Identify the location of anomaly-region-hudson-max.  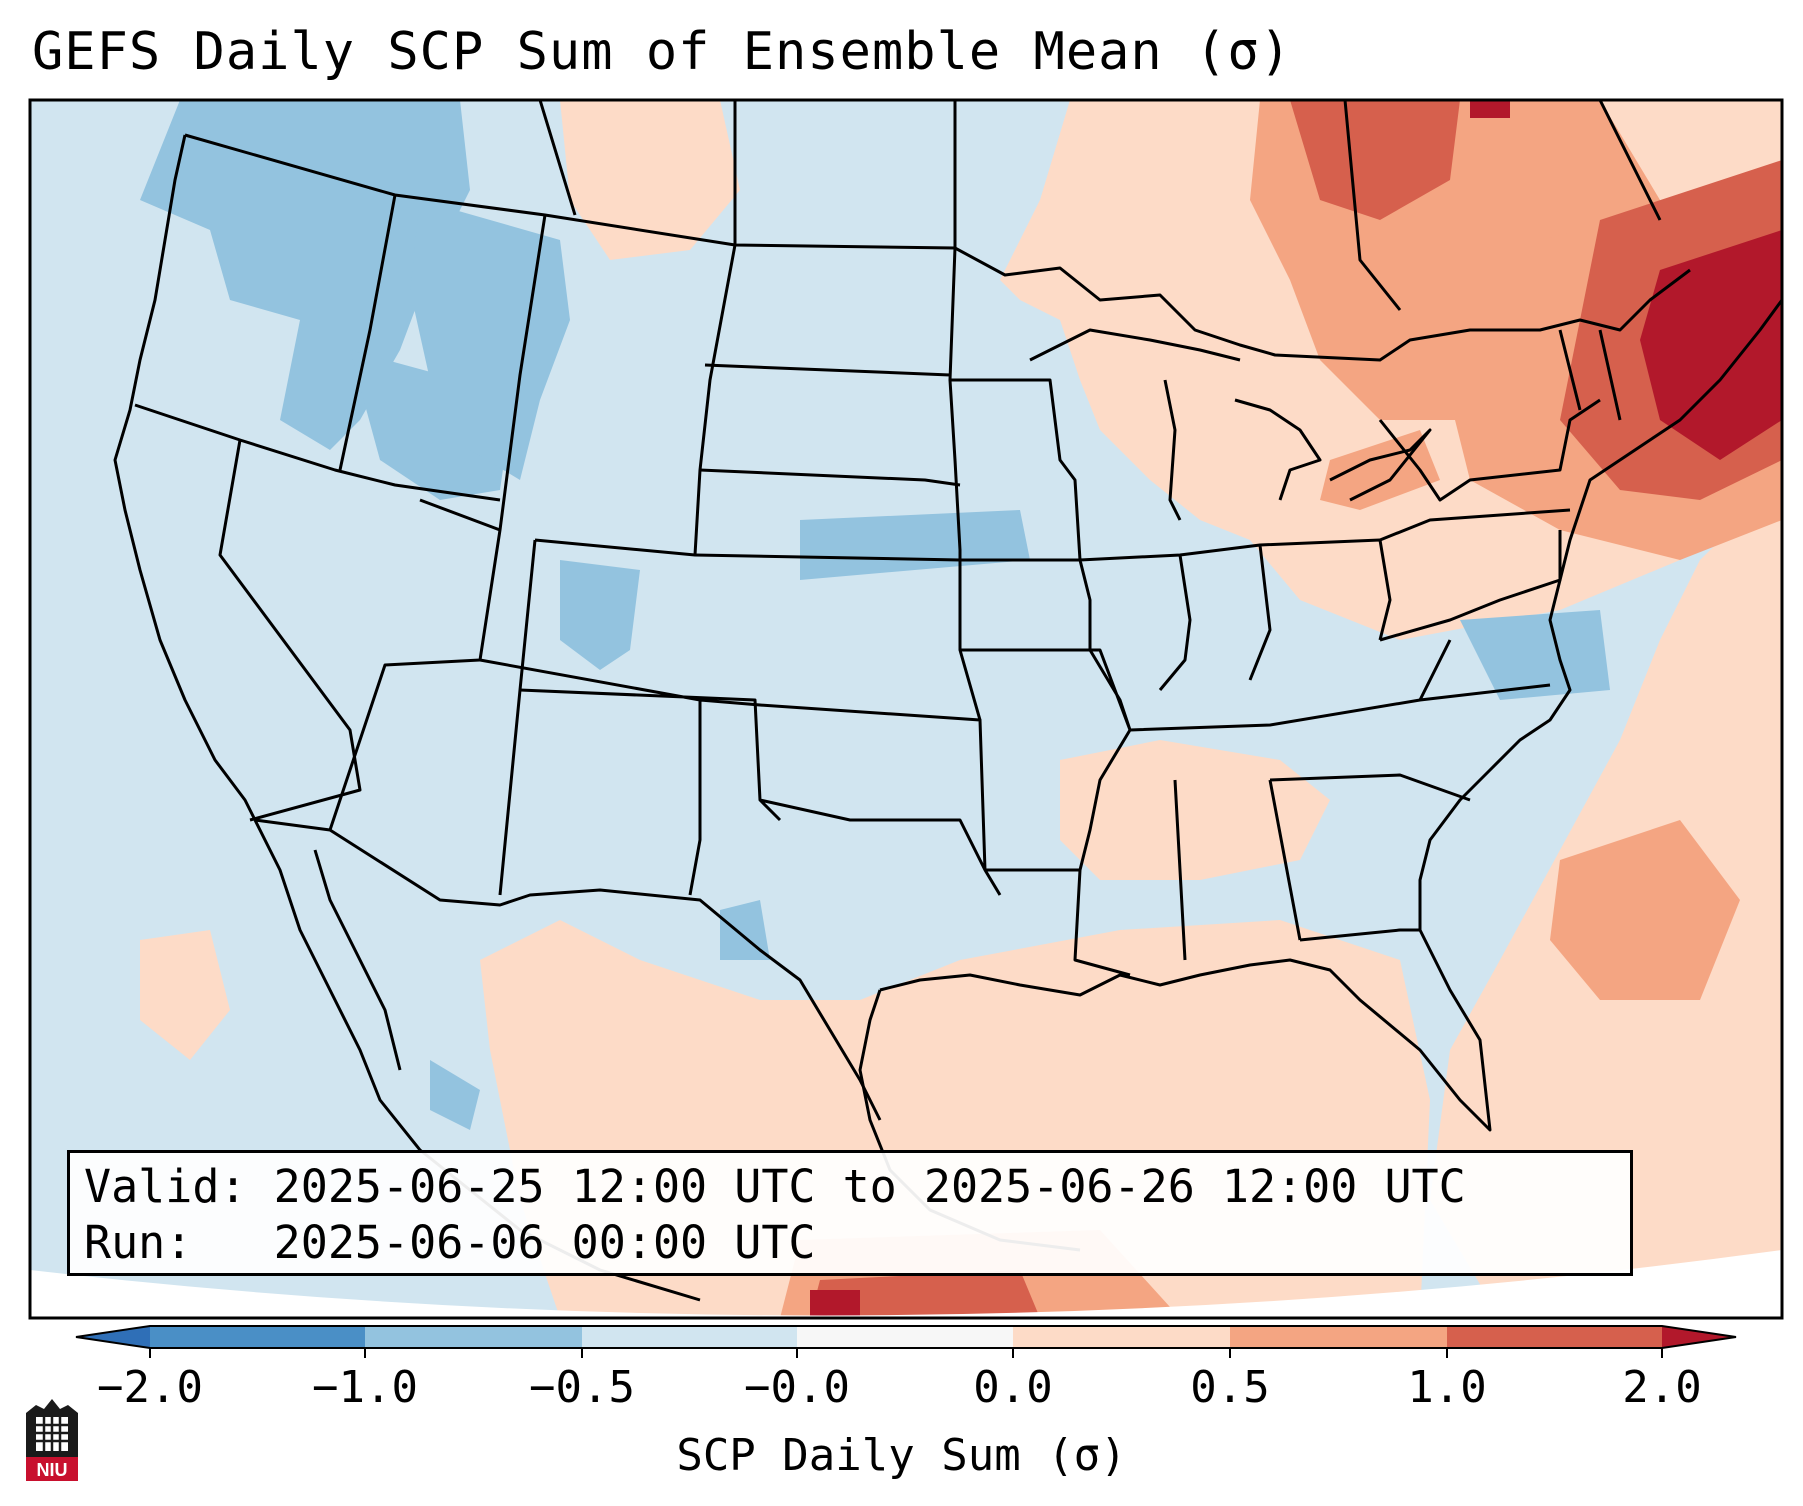
(1490, 109).